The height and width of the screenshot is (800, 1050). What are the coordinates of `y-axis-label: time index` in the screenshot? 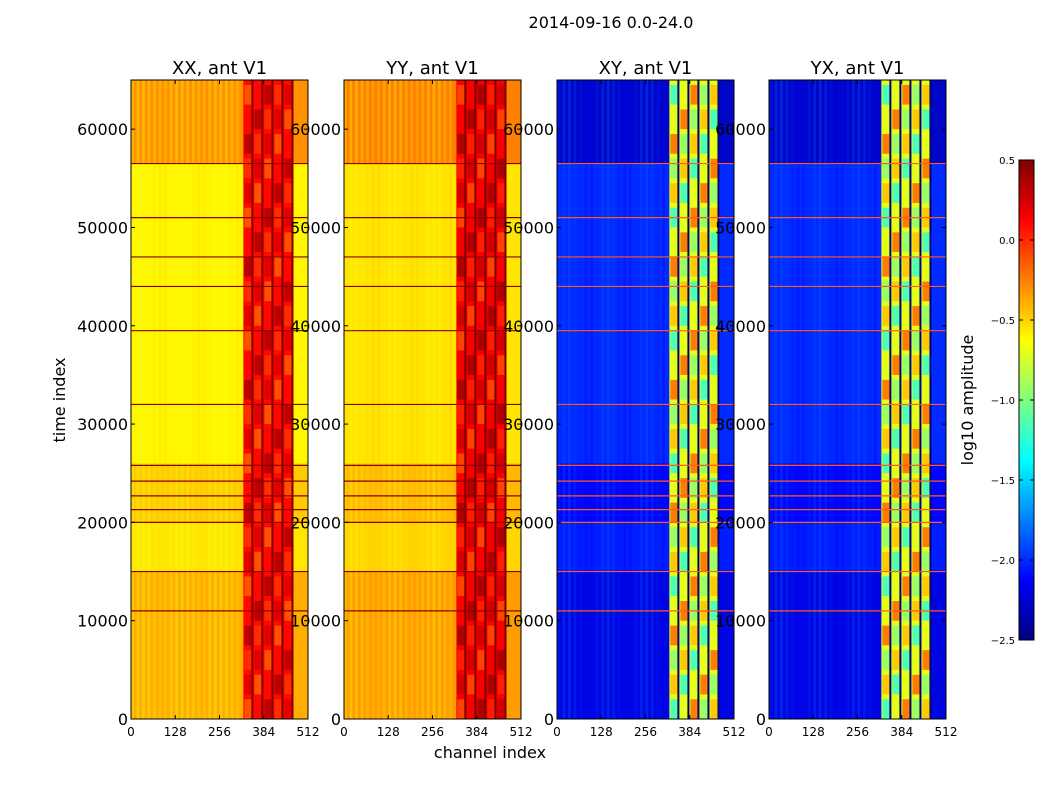 It's located at (59, 399).